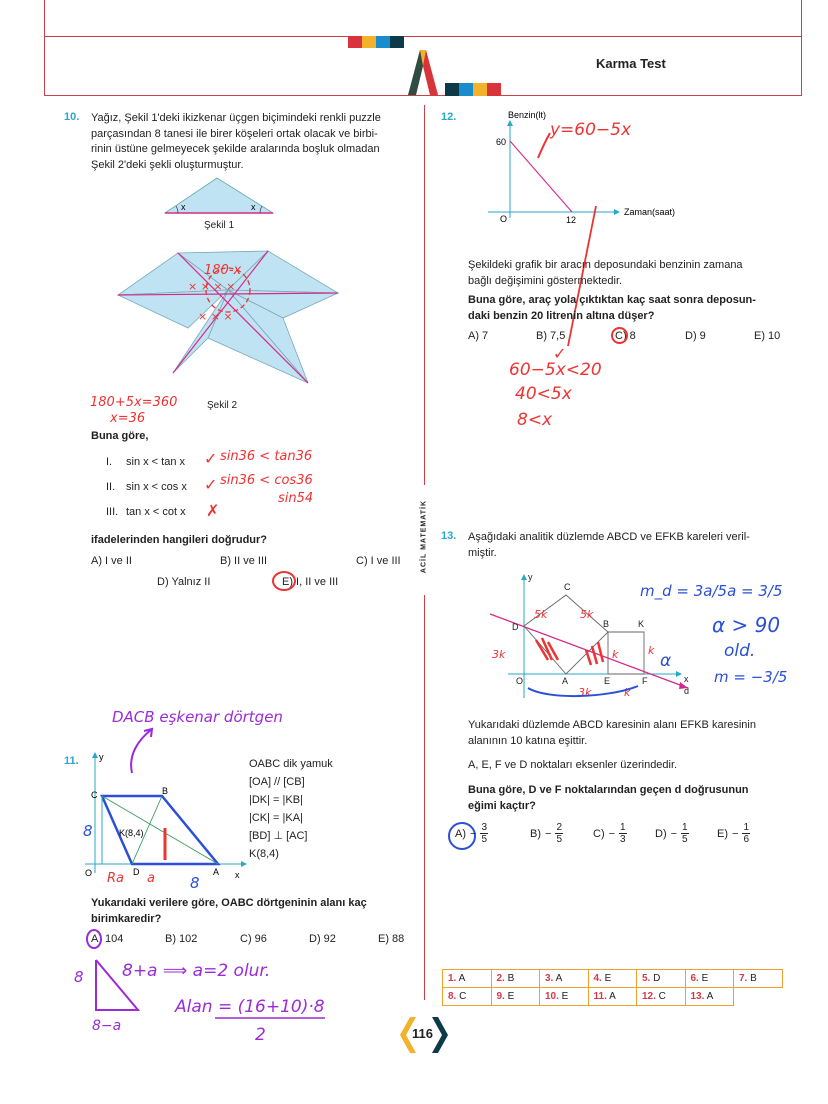  I want to click on point-label: K(8,4), so click(131, 833).